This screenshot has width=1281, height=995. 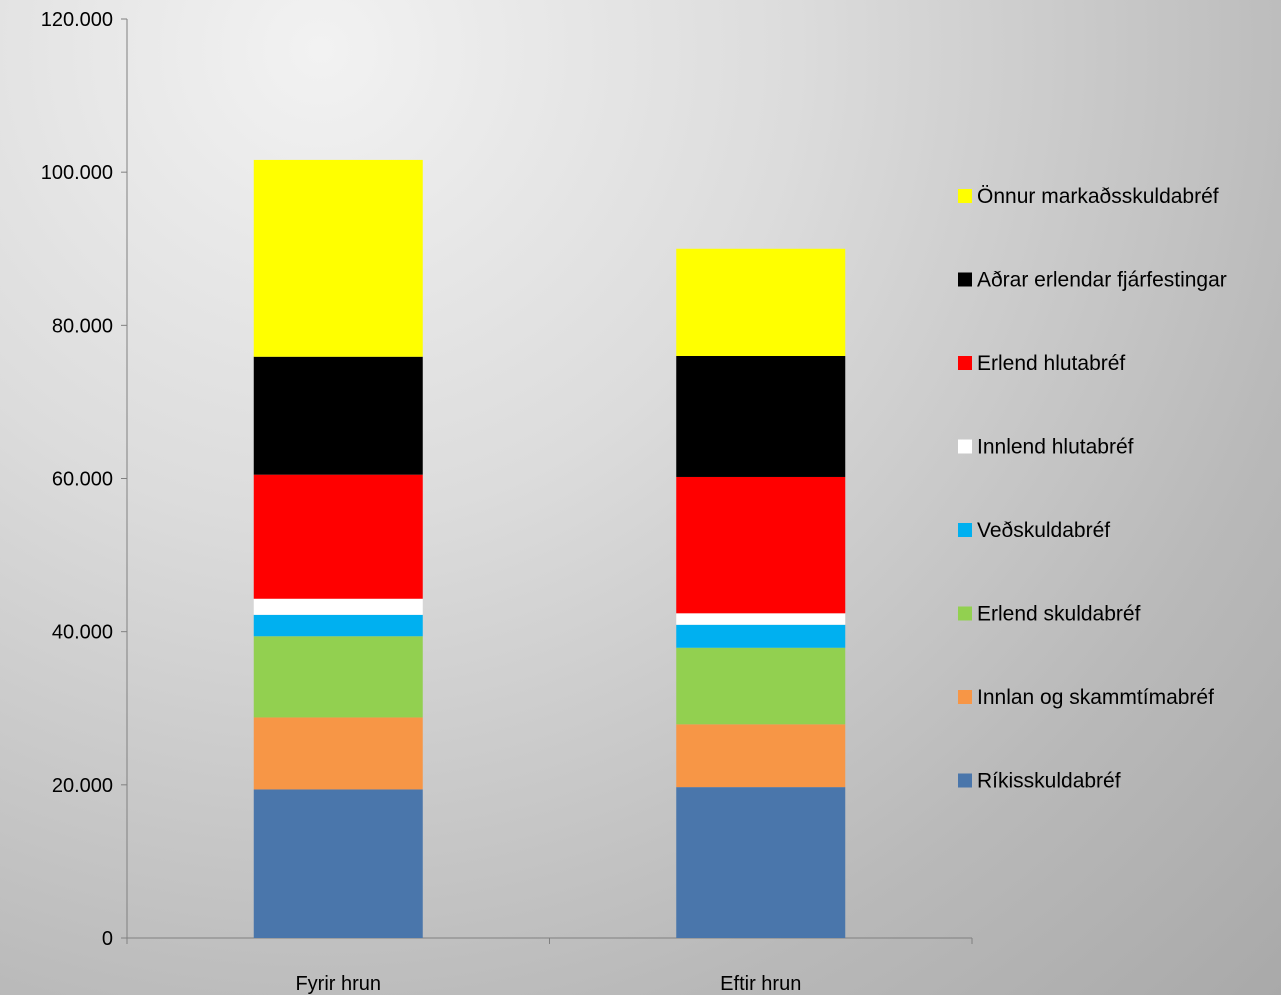 What do you see at coordinates (1055, 447) in the screenshot?
I see `legend-label: Innlend hlutabréf` at bounding box center [1055, 447].